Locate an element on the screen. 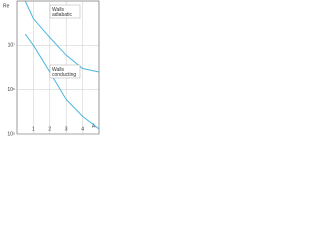 This screenshot has width=320, height=240. x-tick-label: 1 is located at coordinates (33, 129).